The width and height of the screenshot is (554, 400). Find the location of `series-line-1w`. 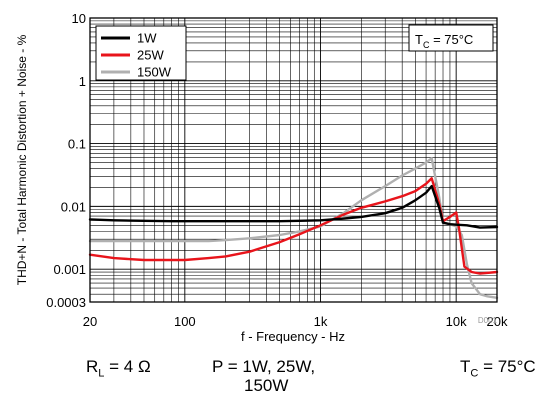

series-line-1w is located at coordinates (293, 206).